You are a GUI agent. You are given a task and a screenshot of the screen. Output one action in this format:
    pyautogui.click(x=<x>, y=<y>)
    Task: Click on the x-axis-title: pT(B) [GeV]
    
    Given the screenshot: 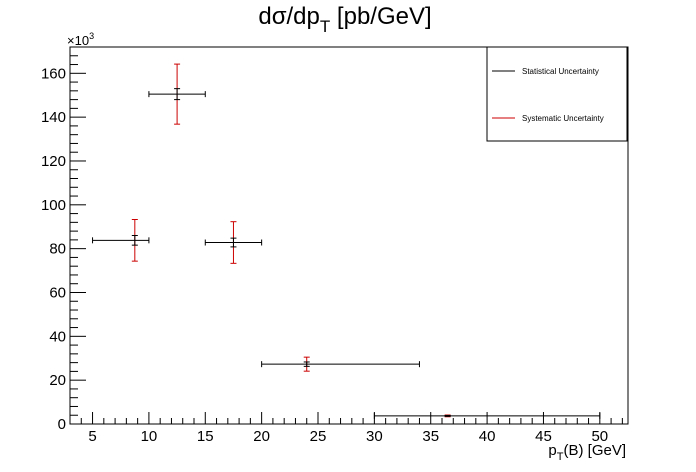 What is the action you would take?
    pyautogui.click(x=587, y=452)
    